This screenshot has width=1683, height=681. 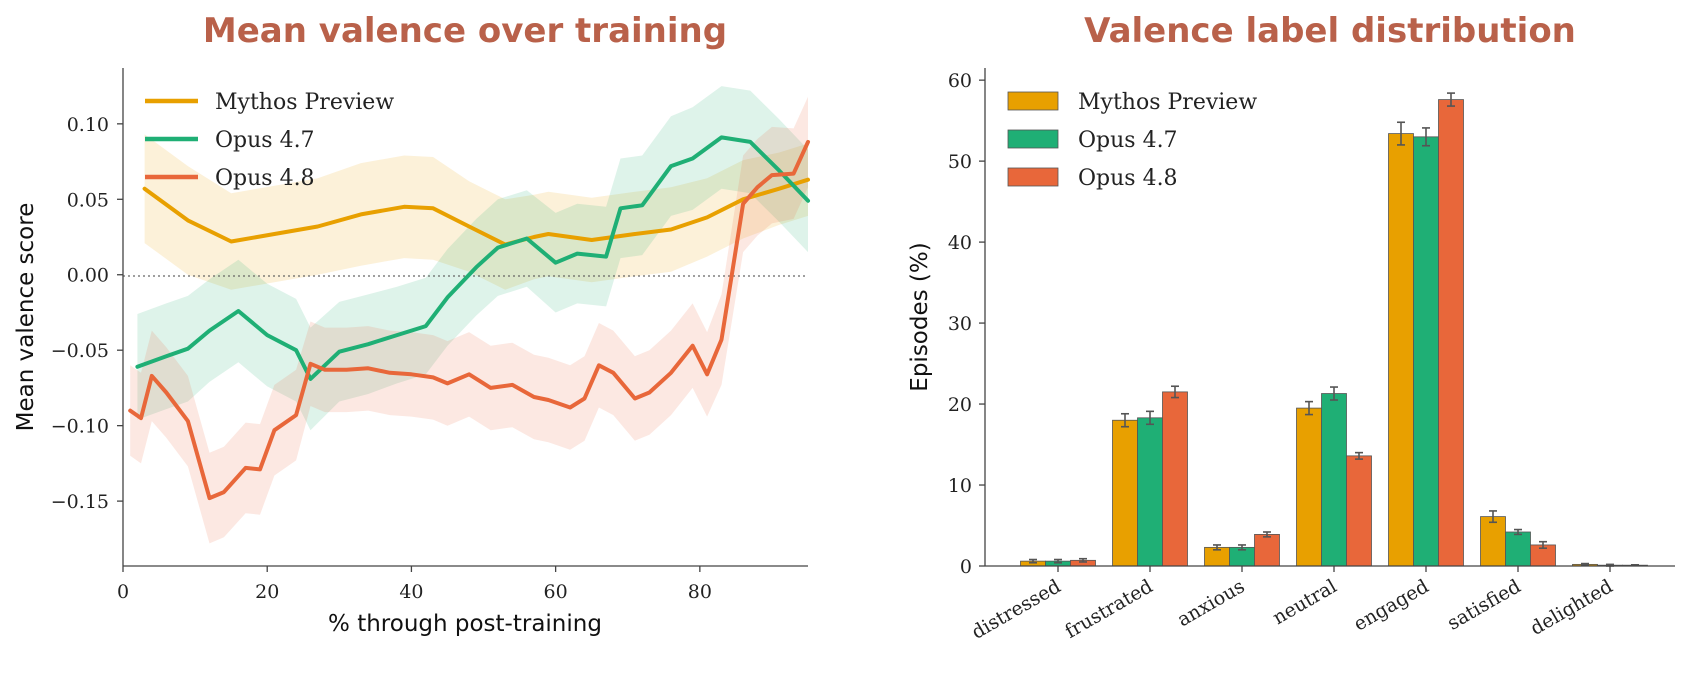 I want to click on x-tick-label: 0, so click(x=123, y=592).